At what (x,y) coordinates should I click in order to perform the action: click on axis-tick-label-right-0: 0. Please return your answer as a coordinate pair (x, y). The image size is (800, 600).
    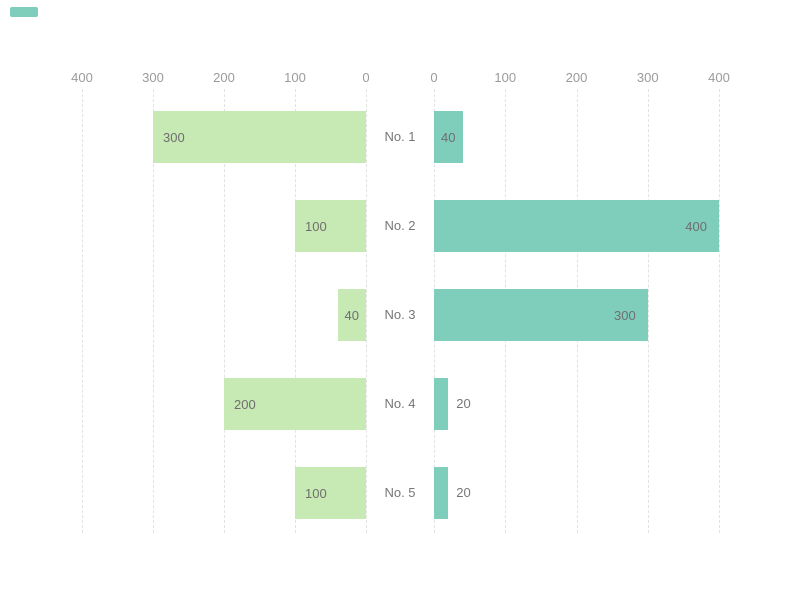
    Looking at the image, I should click on (434, 77).